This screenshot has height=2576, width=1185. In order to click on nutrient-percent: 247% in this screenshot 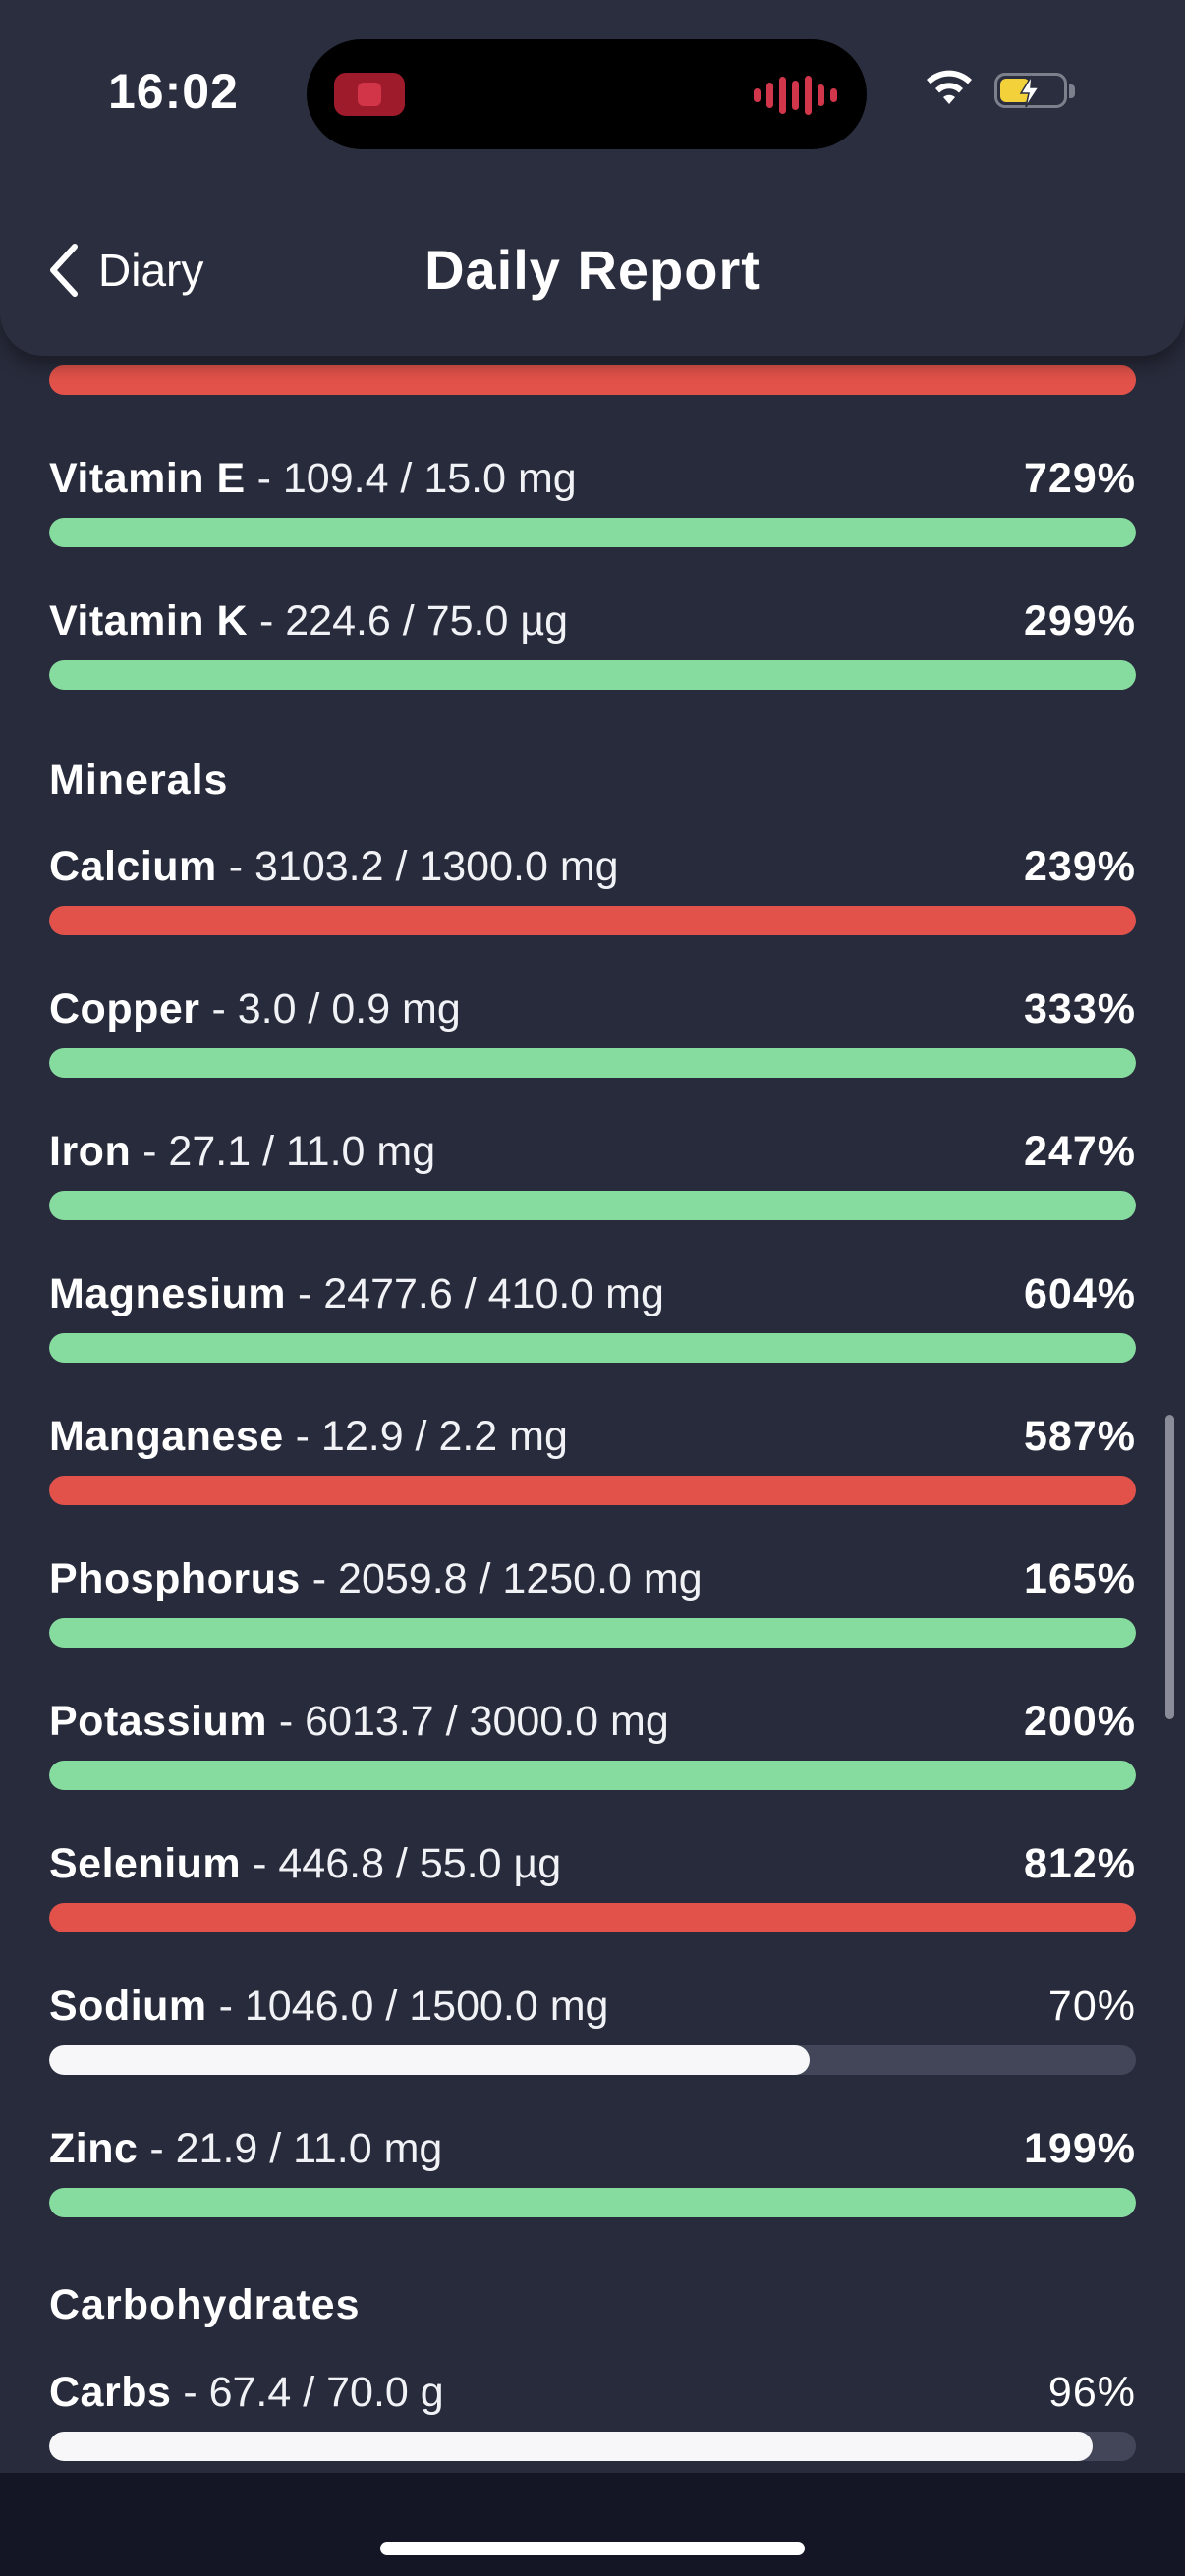, I will do `click(1080, 1151)`.